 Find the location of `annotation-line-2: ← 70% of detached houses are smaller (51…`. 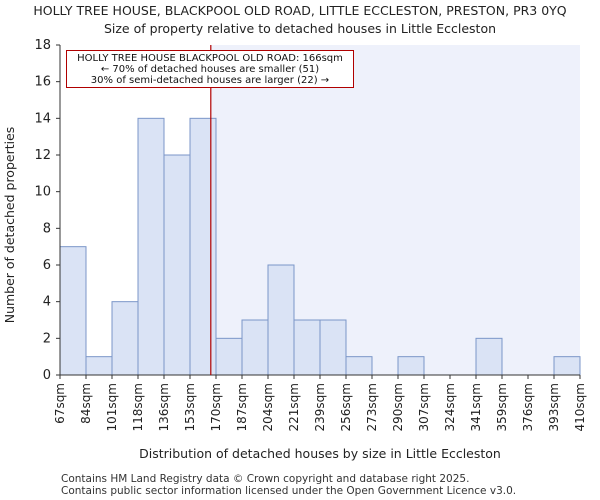

annotation-line-2: ← 70% of detached houses are smaller (51… is located at coordinates (210, 69).